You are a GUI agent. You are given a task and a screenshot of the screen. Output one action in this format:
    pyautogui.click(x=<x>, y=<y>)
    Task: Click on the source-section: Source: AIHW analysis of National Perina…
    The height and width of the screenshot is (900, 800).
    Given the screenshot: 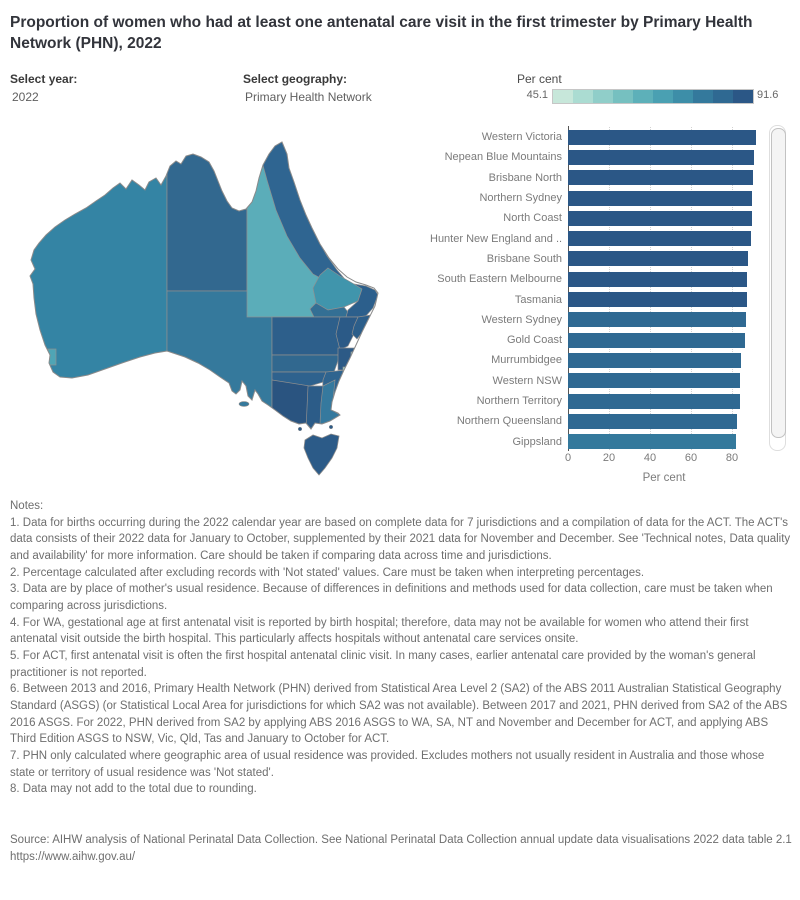 What is the action you would take?
    pyautogui.click(x=401, y=848)
    